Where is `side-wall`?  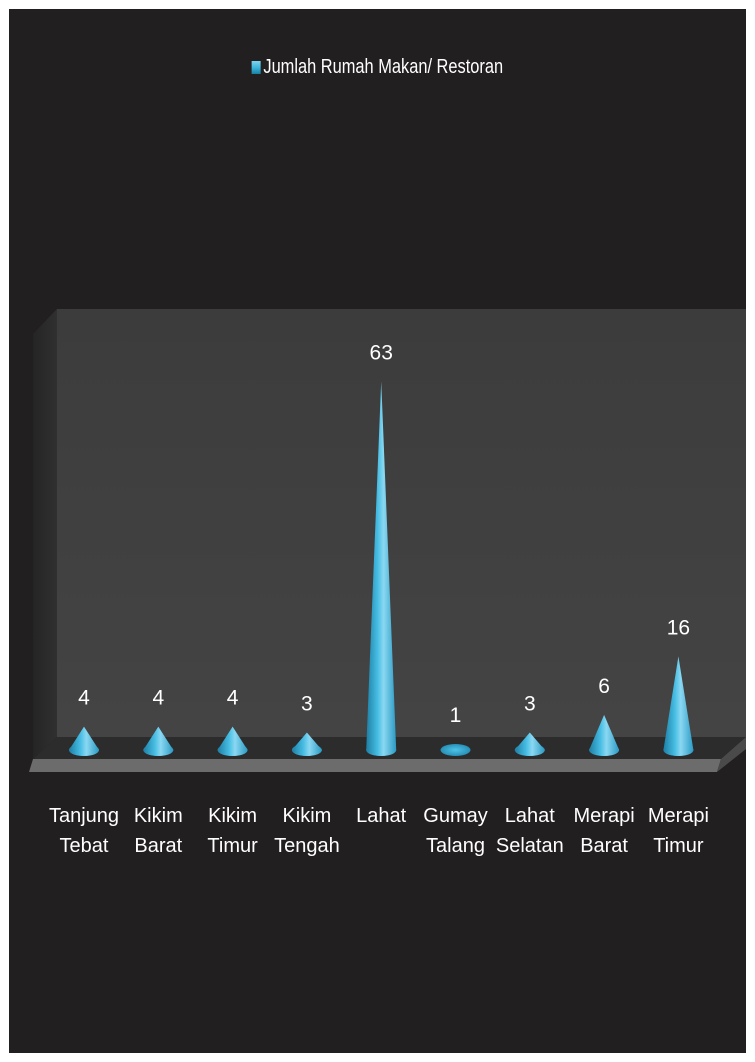
side-wall is located at coordinates (45, 534).